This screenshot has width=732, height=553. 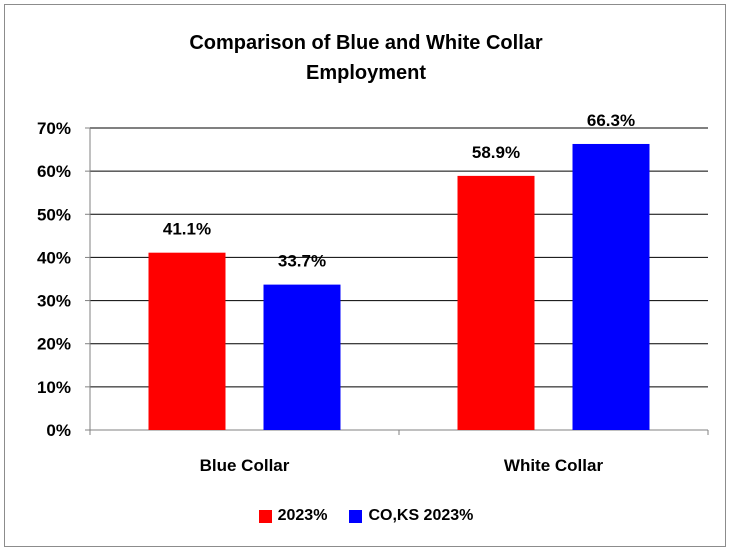 I want to click on x-category-label: Blue Collar, so click(x=245, y=465).